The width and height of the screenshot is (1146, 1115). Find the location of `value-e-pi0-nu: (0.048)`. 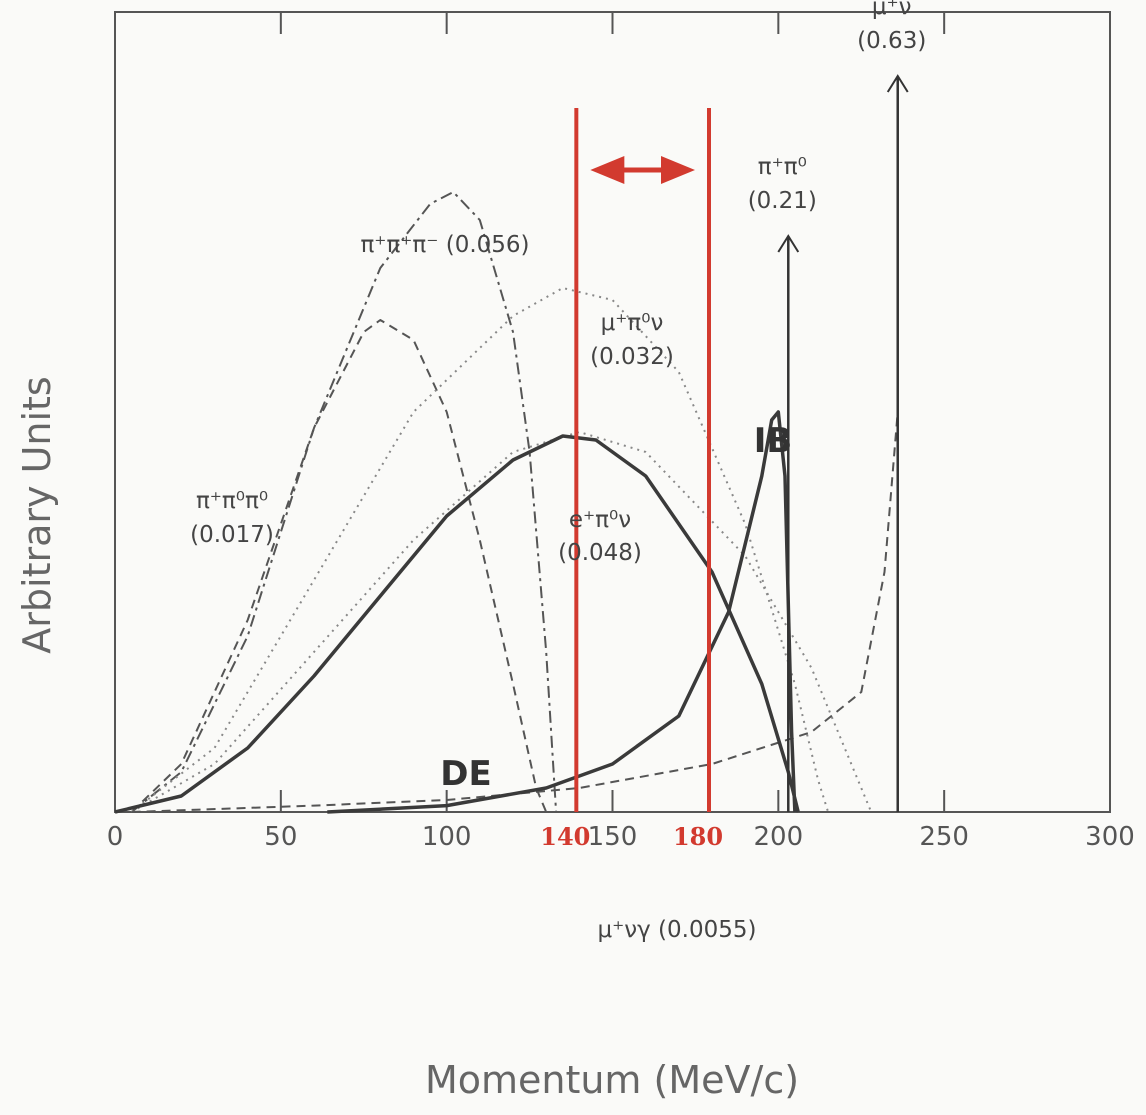

value-e-pi0-nu: (0.048) is located at coordinates (600, 553).